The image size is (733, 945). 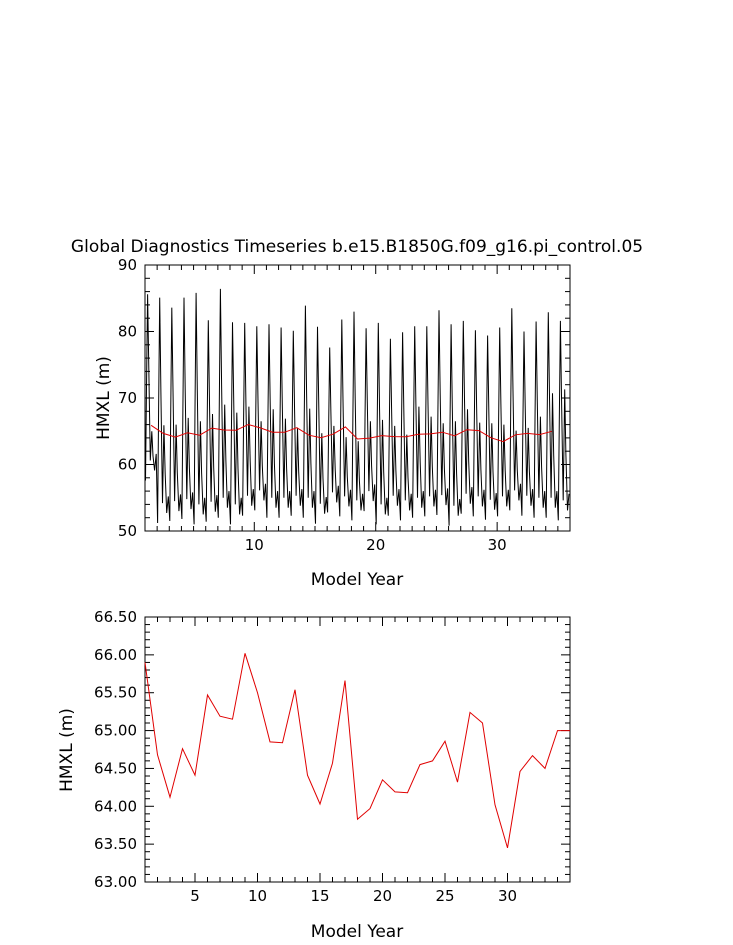 What do you see at coordinates (127, 531) in the screenshot?
I see `y-tick-label: 50` at bounding box center [127, 531].